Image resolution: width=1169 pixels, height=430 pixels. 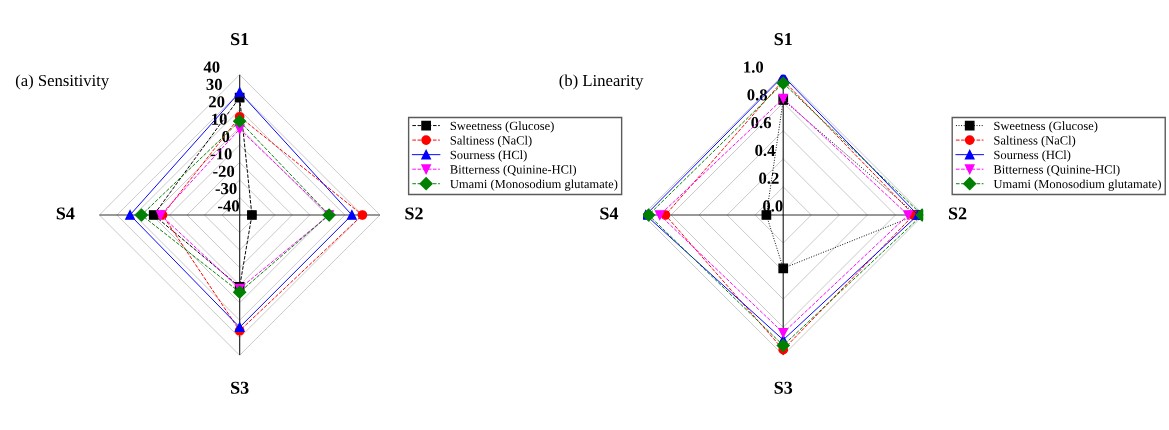 What do you see at coordinates (211, 67) in the screenshot?
I see `y-tick-label: 40` at bounding box center [211, 67].